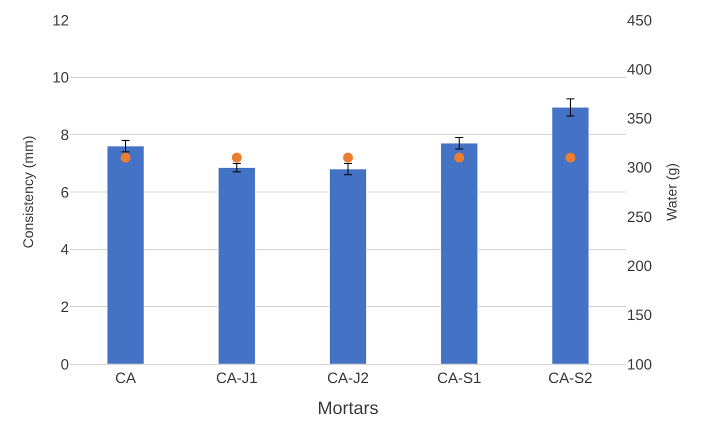 This screenshot has width=706, height=427. What do you see at coordinates (639, 217) in the screenshot?
I see `y2-tick-label: 250` at bounding box center [639, 217].